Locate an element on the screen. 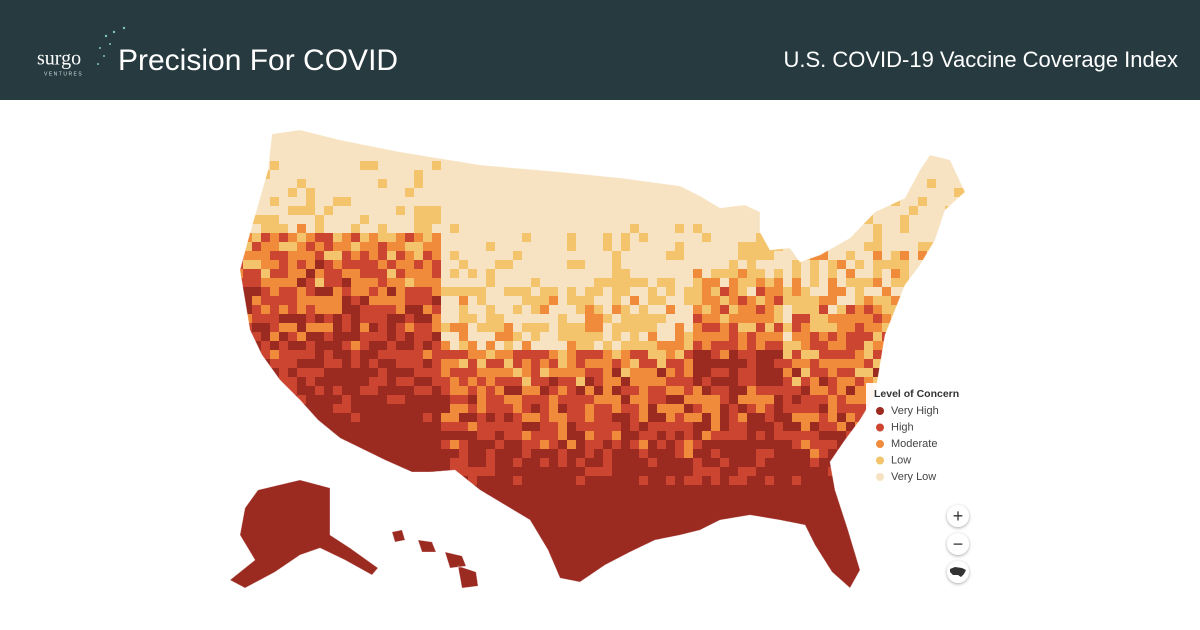 This screenshot has height=630, width=1200. legend-title: Level of Concern is located at coordinates (916, 394).